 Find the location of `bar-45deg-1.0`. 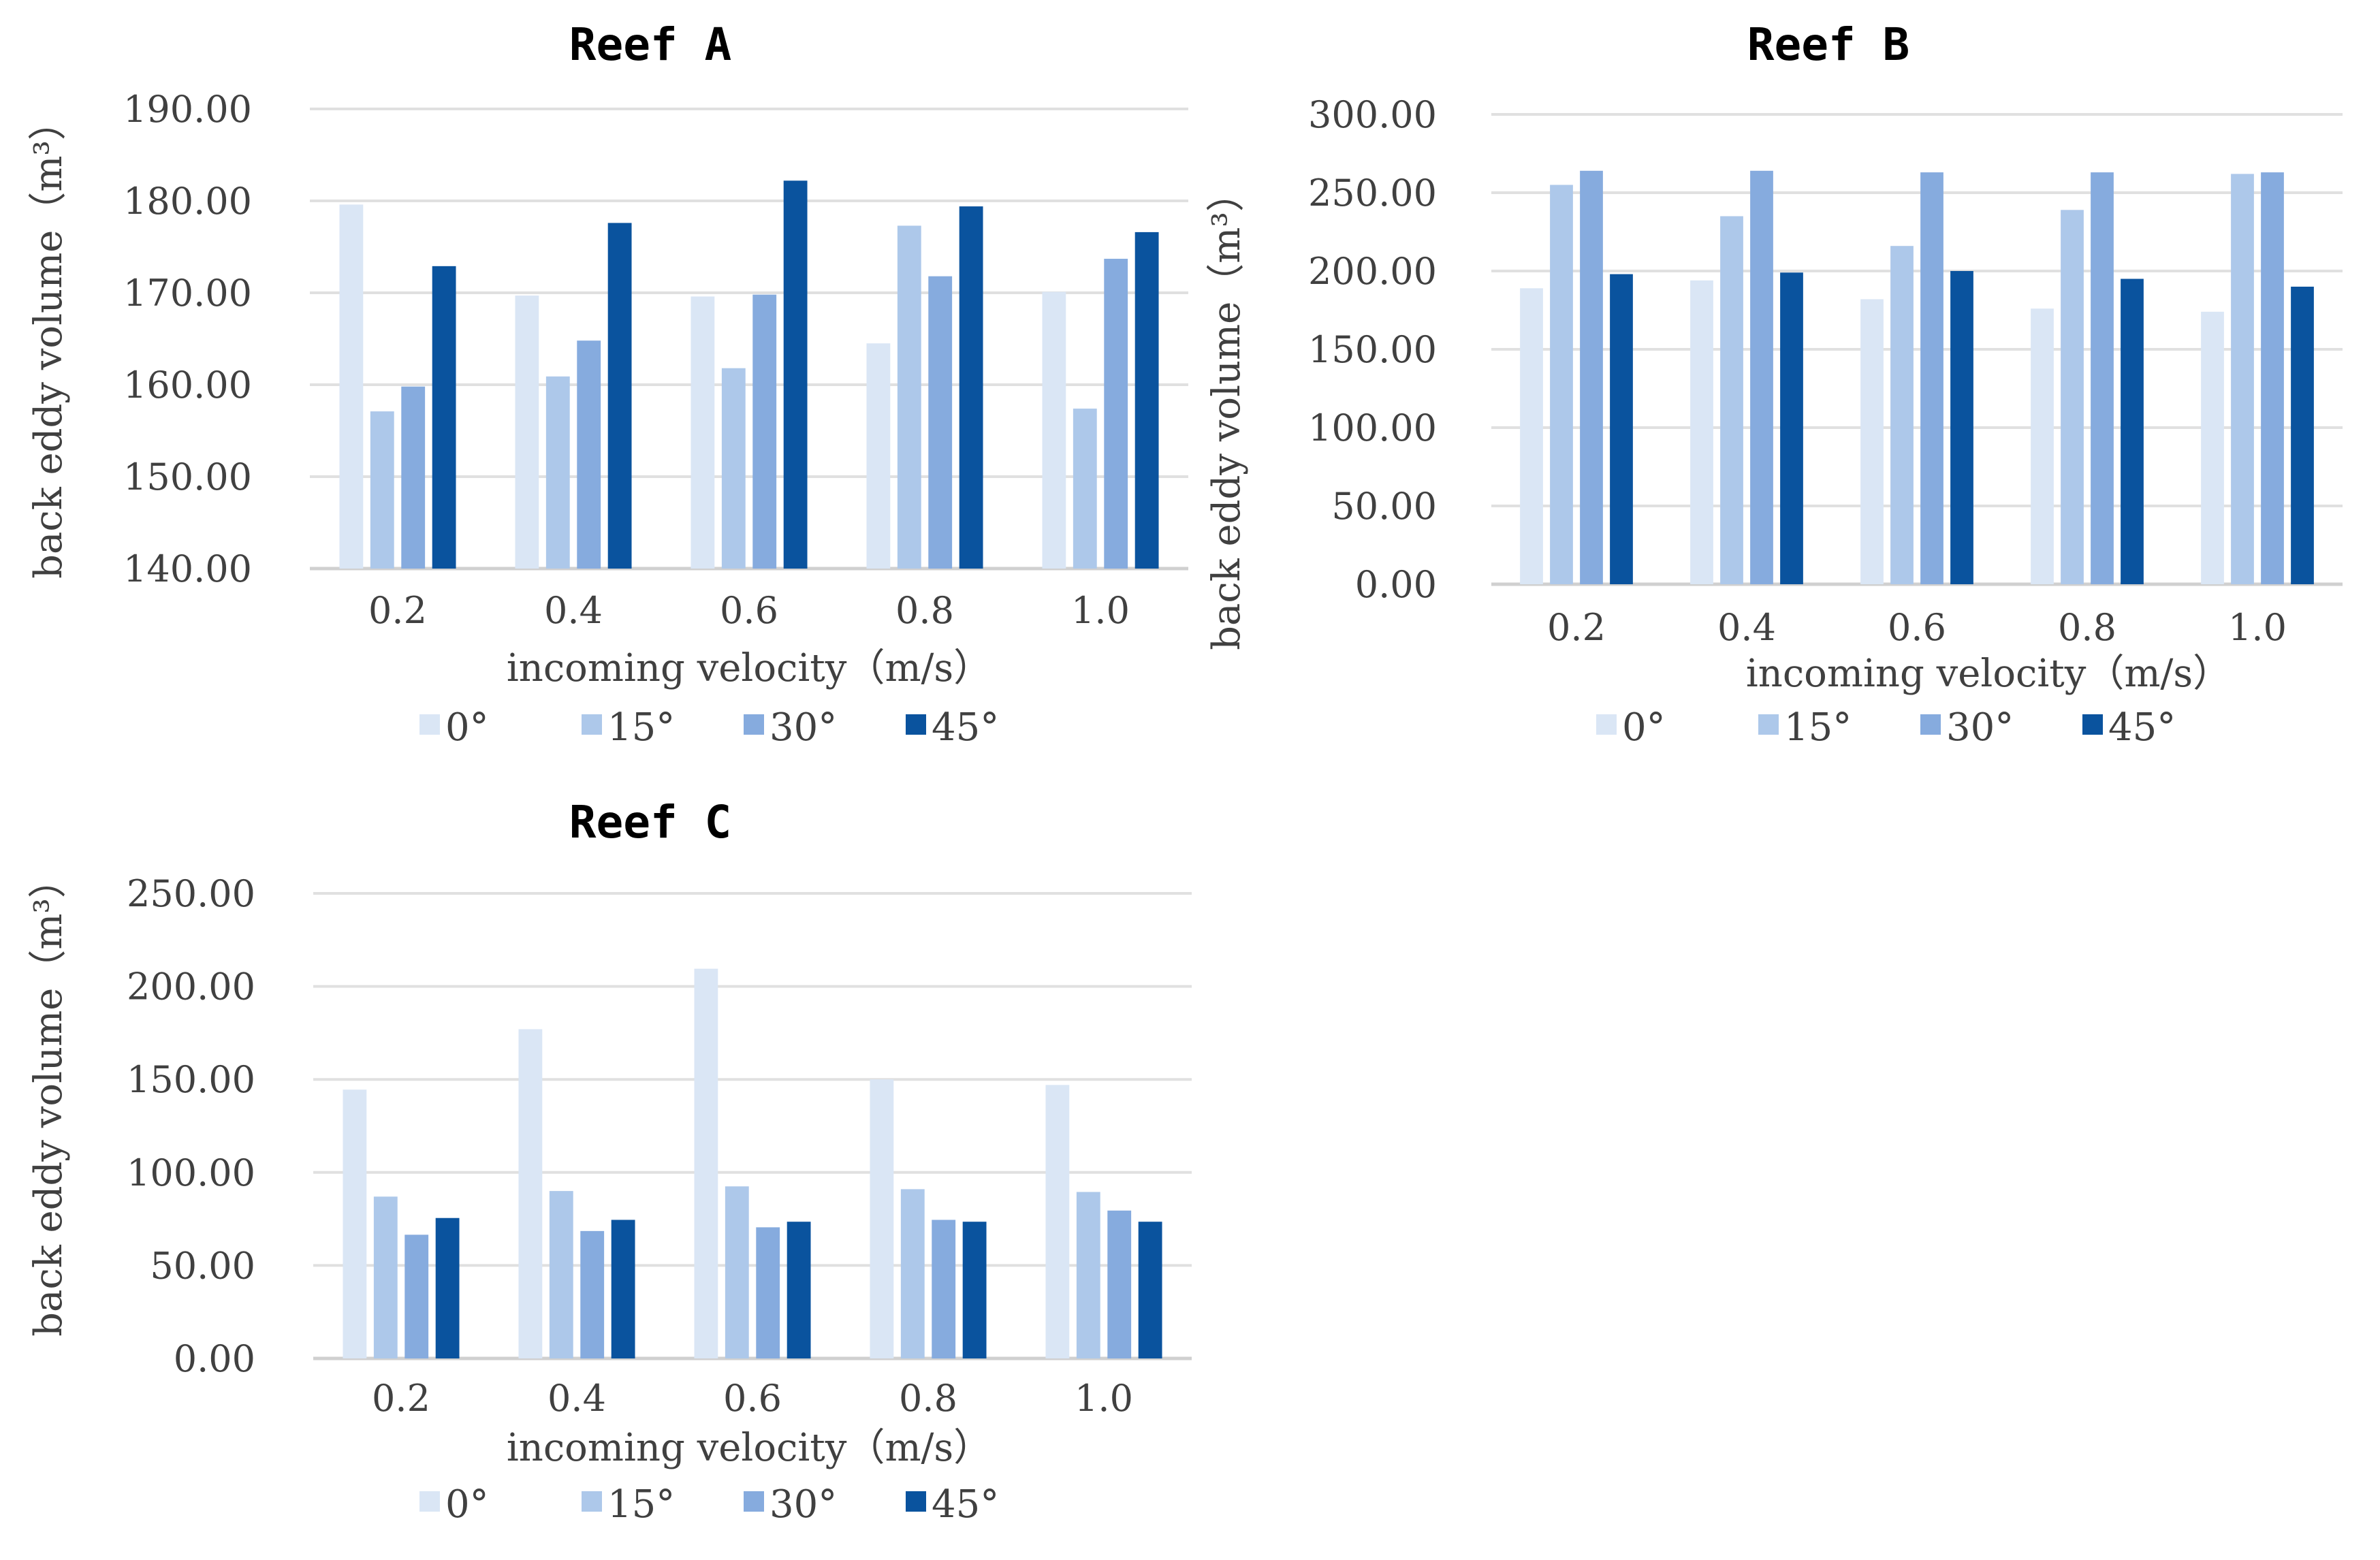

bar-45deg-1.0 is located at coordinates (1150, 1290).